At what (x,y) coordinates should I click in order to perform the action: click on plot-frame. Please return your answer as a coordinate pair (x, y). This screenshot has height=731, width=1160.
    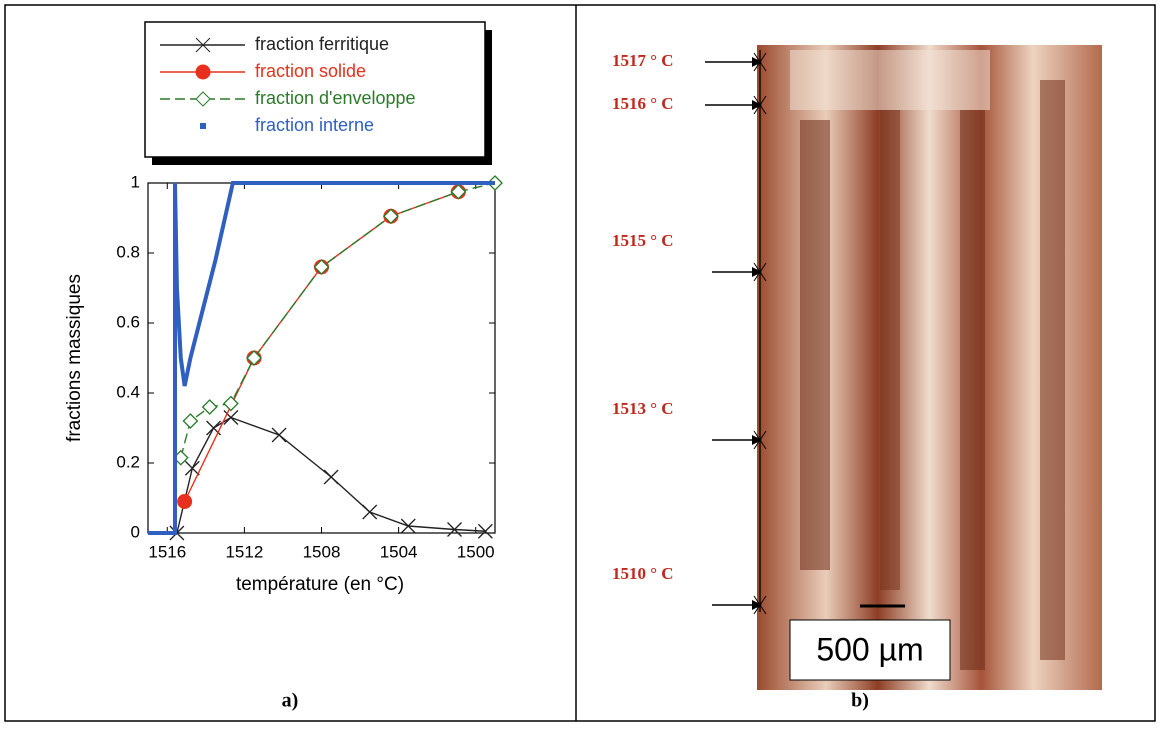
    Looking at the image, I should click on (321, 358).